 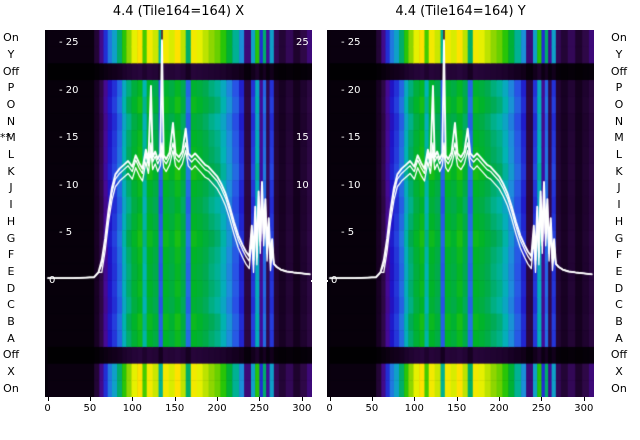 What do you see at coordinates (619, 238) in the screenshot?
I see `row-label-right: G` at bounding box center [619, 238].